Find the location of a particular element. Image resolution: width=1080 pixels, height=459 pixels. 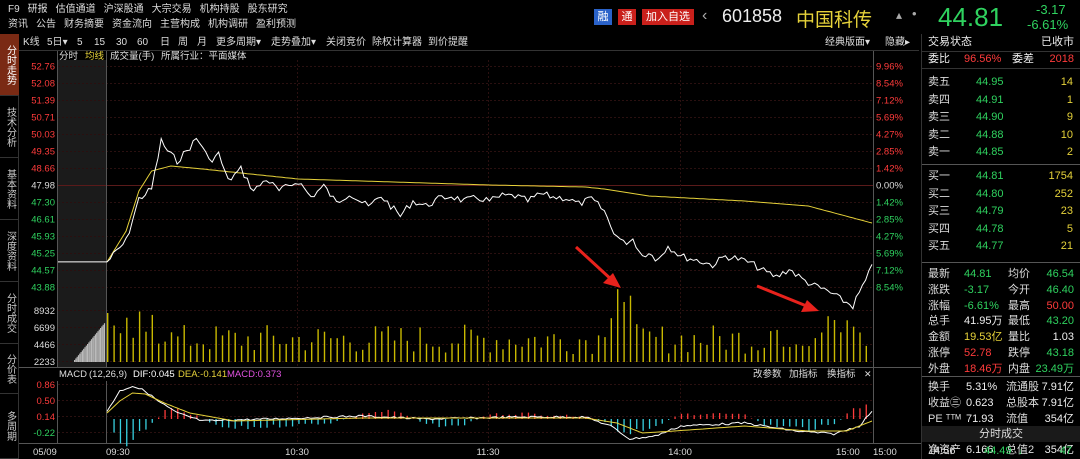

menu-inst-survey: 机构调研 is located at coordinates (228, 24).